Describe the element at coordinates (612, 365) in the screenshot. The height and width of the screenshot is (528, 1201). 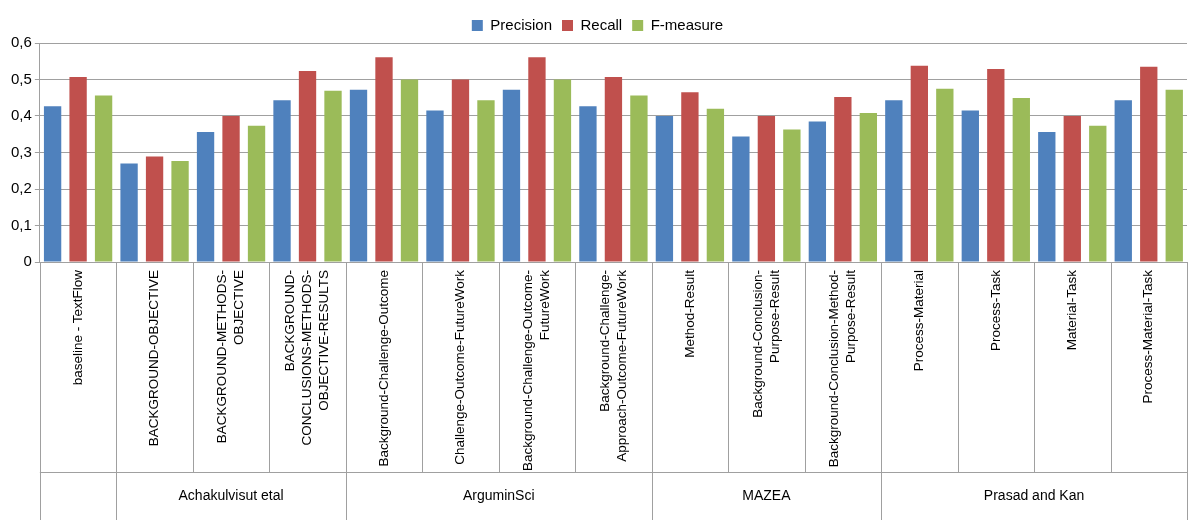
I see `x-tick-label: Background-Challenge-Approach-Outcome-FutureWork` at that location.